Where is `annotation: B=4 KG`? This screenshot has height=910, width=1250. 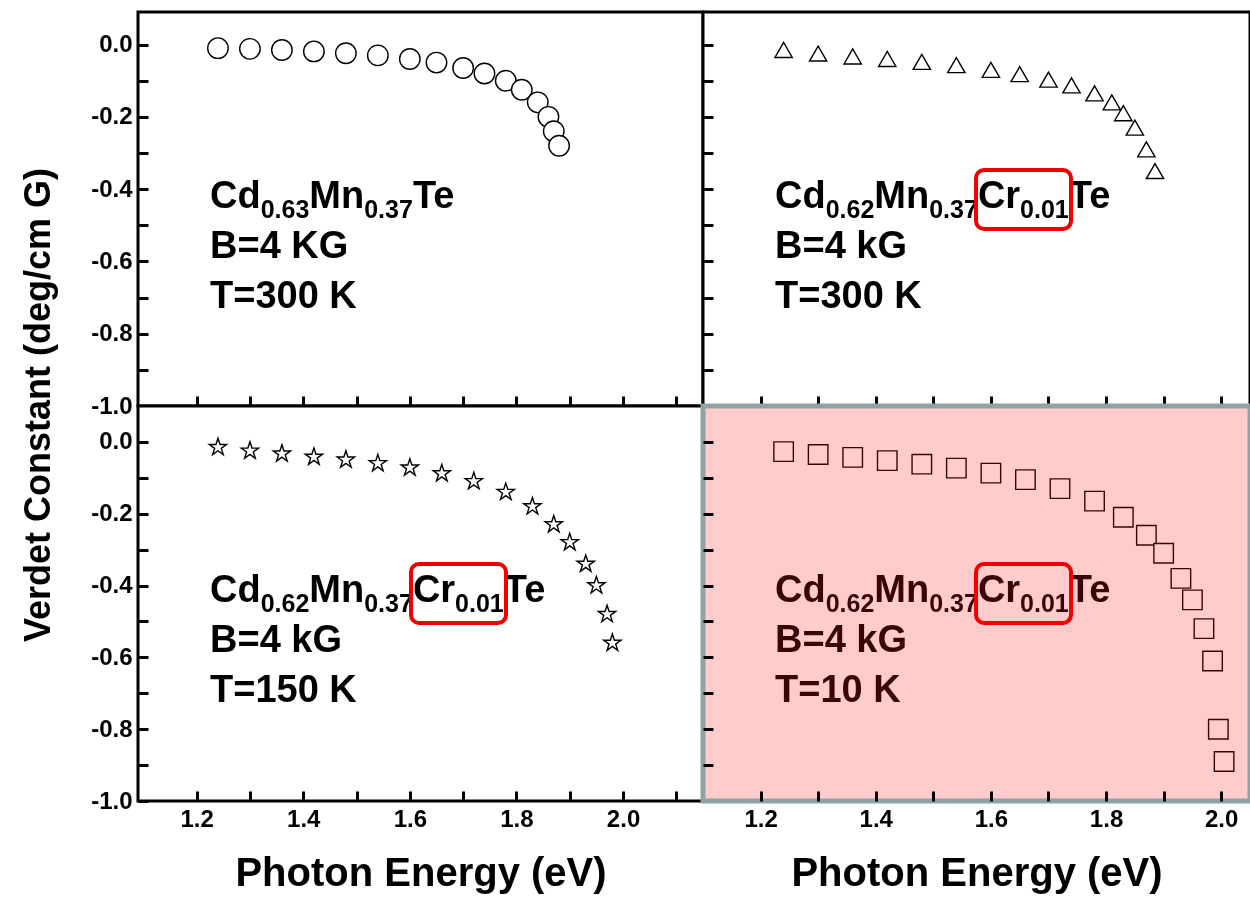
annotation: B=4 KG is located at coordinates (279, 245).